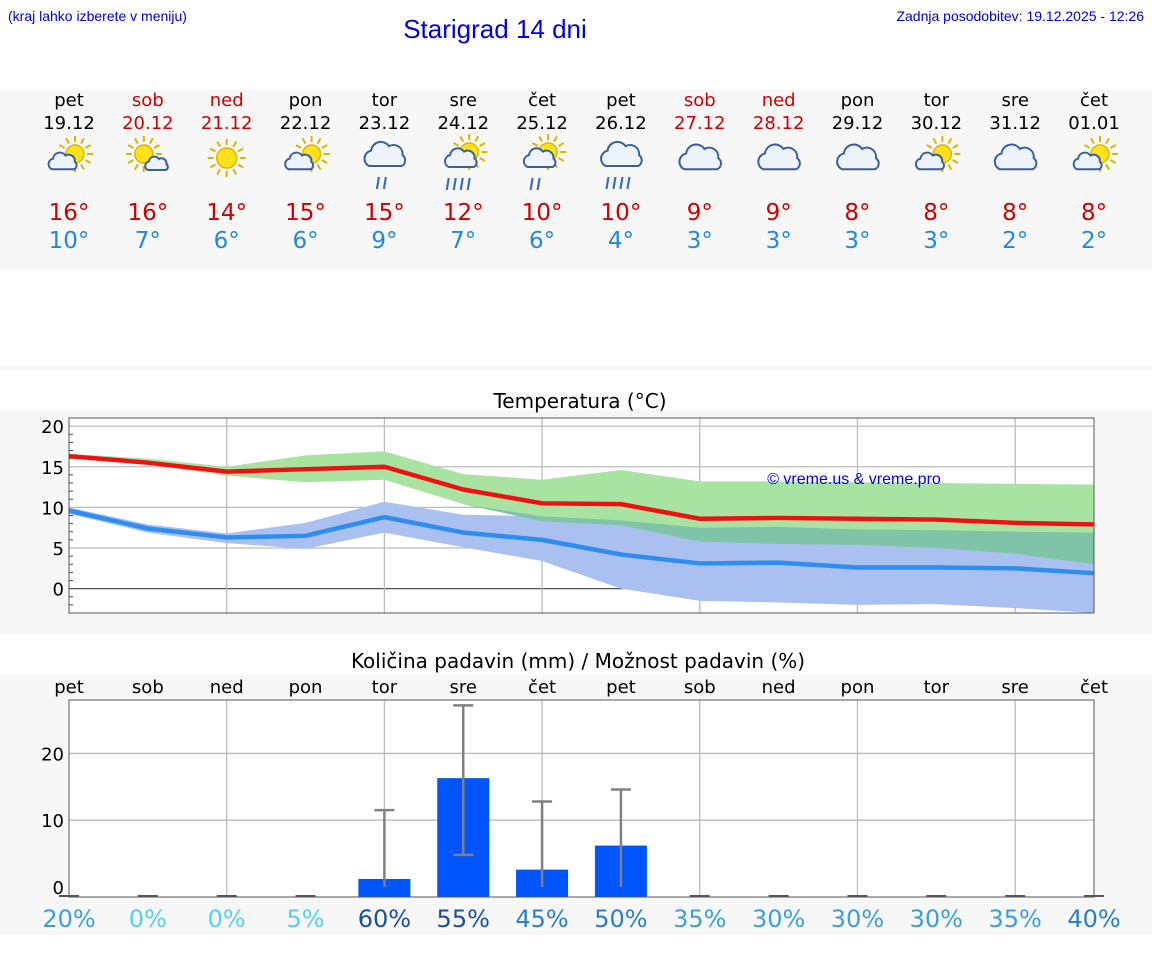  I want to click on menu-hint: (kraj lahko izberete v meniju), so click(97, 16).